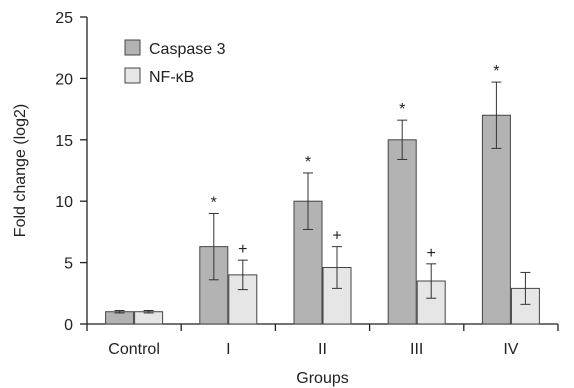 The height and width of the screenshot is (388, 574). I want to click on bar-caspase-3-iii, so click(402, 232).